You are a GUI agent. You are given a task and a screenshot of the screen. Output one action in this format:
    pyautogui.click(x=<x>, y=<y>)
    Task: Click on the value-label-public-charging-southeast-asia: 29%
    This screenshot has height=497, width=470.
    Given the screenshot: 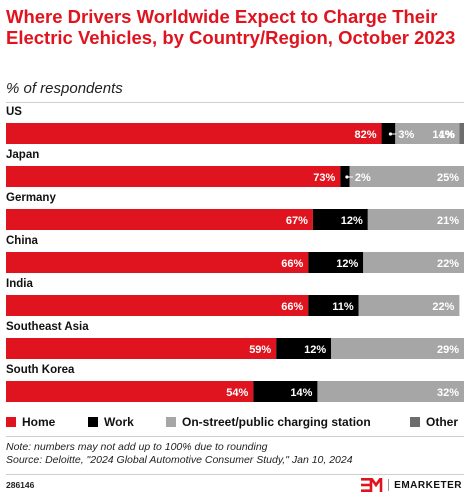 What is the action you would take?
    pyautogui.click(x=448, y=350)
    